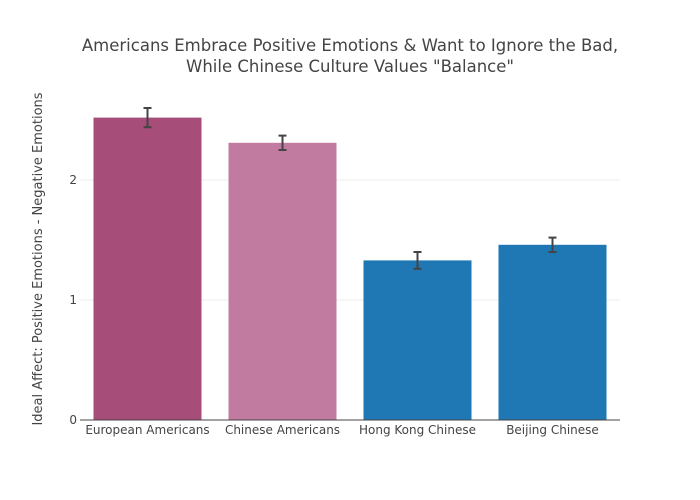 The width and height of the screenshot is (700, 500). I want to click on y-axis-ticks: 0 1 2, so click(73, 300).